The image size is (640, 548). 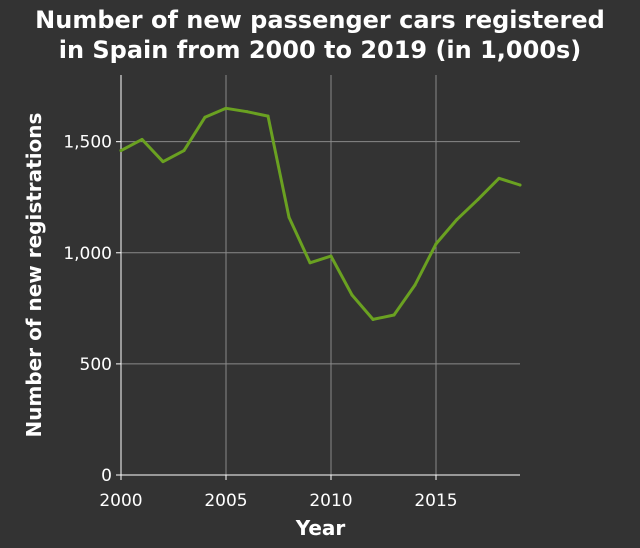 I want to click on data-point-2006, so click(x=247, y=111).